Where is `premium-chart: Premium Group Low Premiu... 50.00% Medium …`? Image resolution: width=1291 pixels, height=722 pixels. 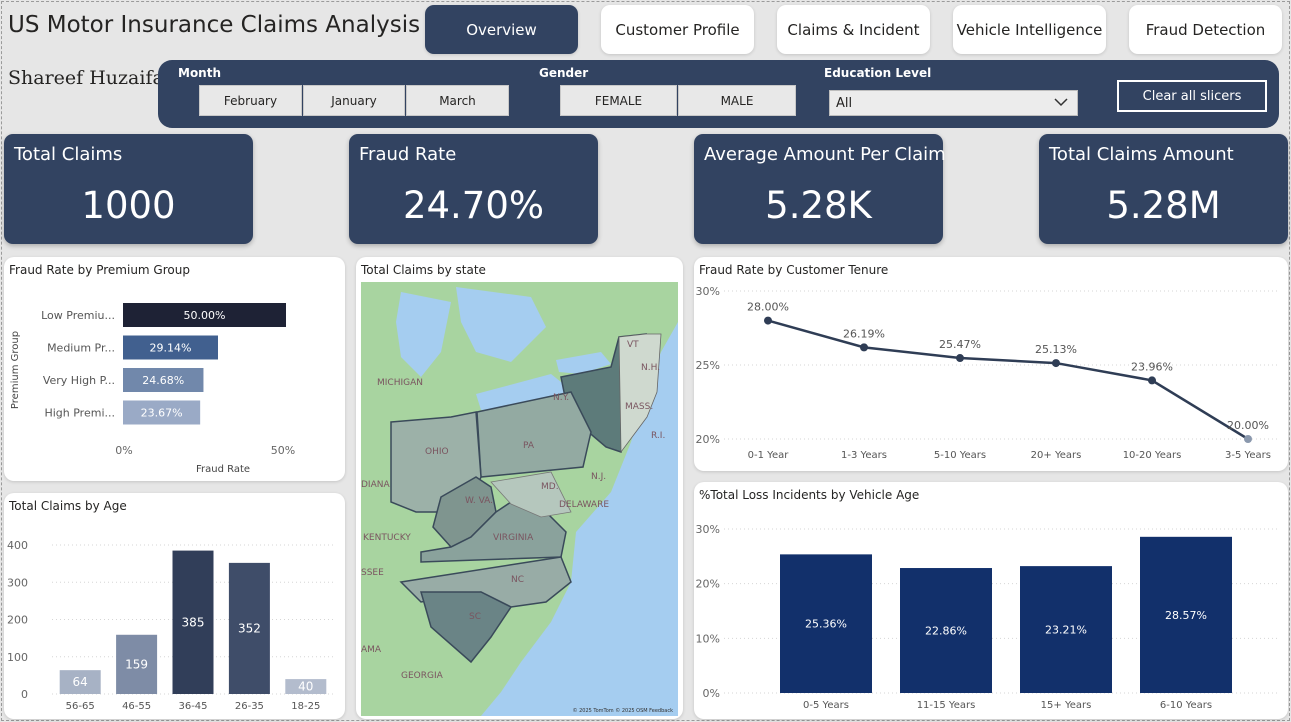
premium-chart: Premium Group Low Premiu... 50.00% Medium … is located at coordinates (152, 389).